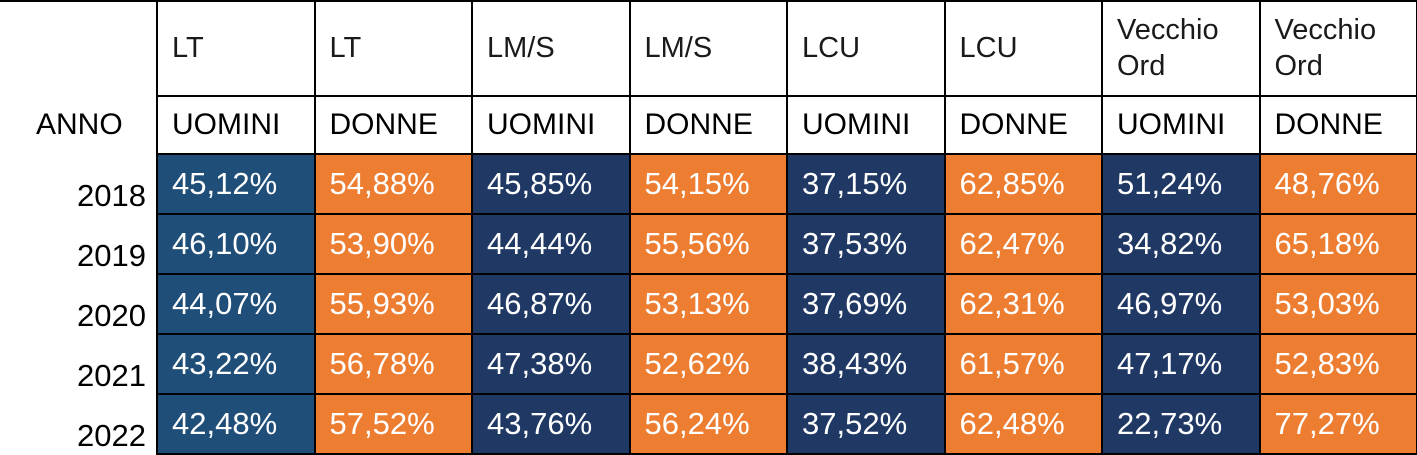 The image size is (1417, 455). Describe the element at coordinates (551, 184) in the screenshot. I see `men-percentage-cell: 45,85%` at that location.